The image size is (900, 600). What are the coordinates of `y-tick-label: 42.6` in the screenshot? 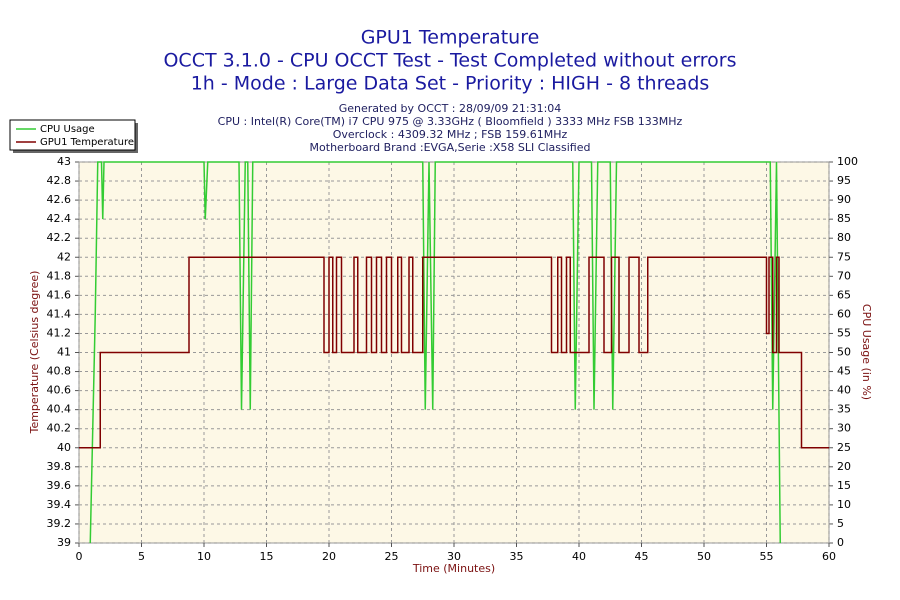 It's located at (59, 199).